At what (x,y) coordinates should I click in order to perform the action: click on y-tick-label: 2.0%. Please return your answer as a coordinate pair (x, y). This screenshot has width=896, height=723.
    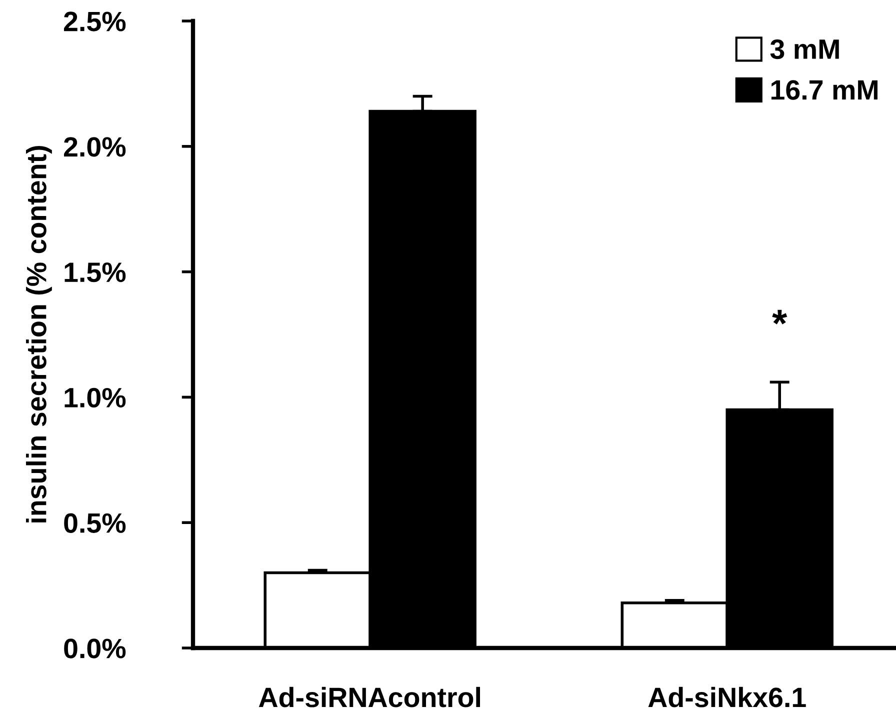
    Looking at the image, I should click on (95, 147).